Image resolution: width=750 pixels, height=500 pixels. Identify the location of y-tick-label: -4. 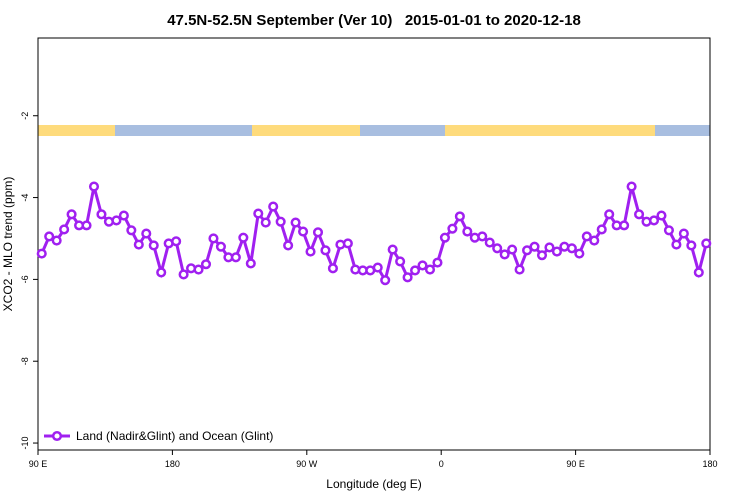
(25, 198).